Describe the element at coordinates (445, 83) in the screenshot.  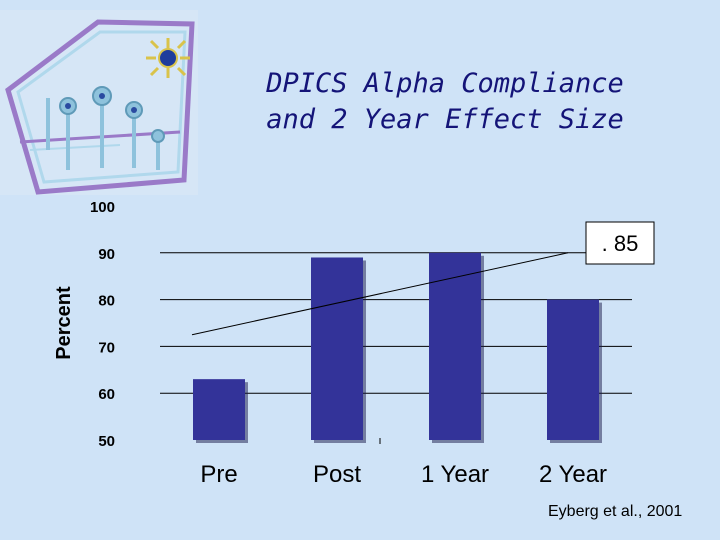
I see `title-line-1: DPICS Alpha Compliance` at that location.